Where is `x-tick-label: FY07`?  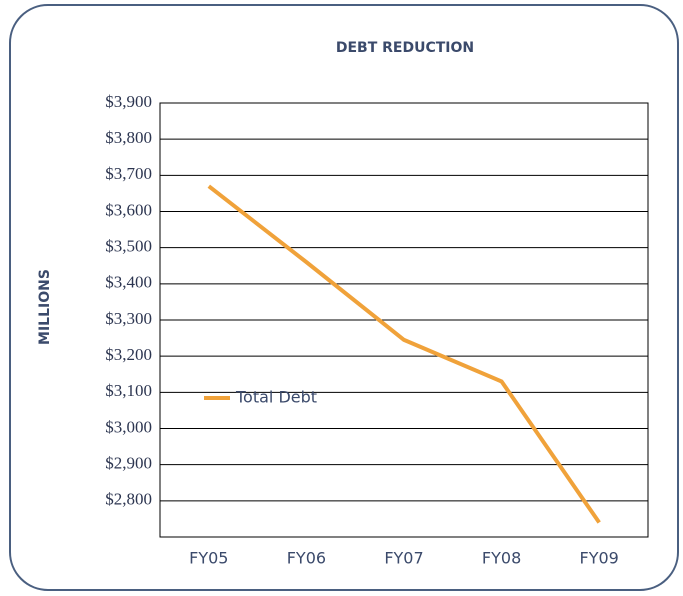
x-tick-label: FY07 is located at coordinates (403, 558).